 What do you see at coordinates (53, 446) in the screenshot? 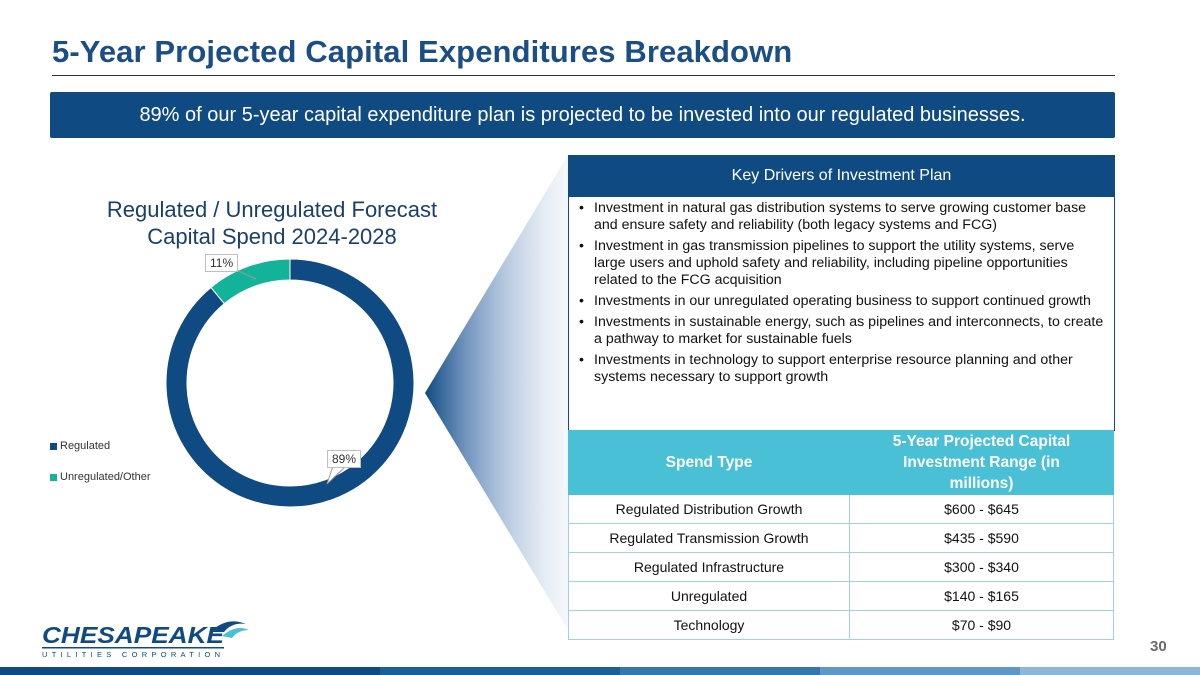
I see `legend-swatch-regulated` at bounding box center [53, 446].